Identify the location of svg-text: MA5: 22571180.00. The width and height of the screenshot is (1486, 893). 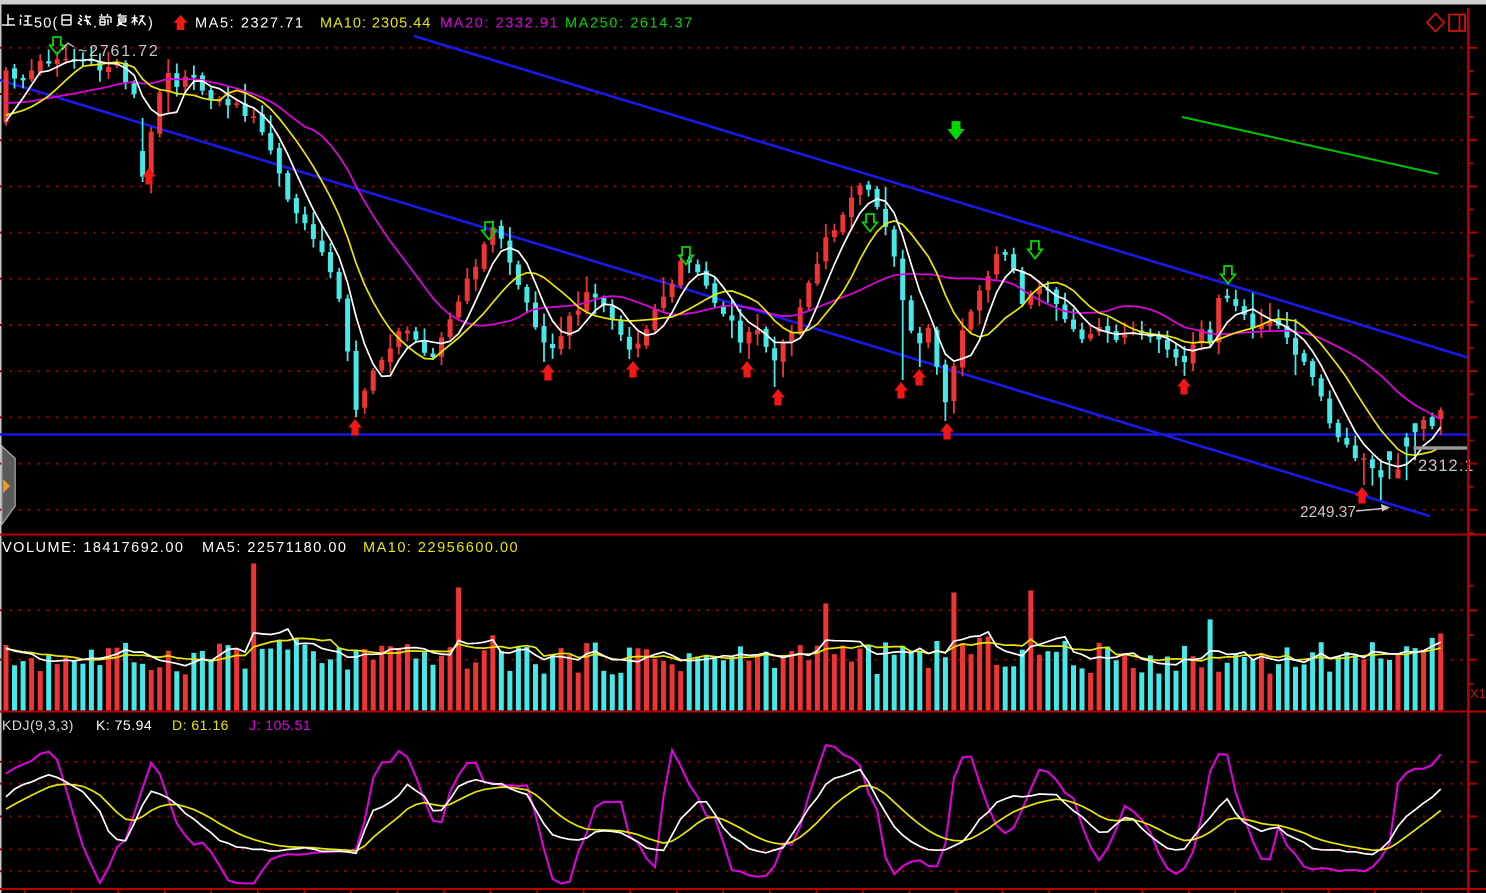
(274, 548).